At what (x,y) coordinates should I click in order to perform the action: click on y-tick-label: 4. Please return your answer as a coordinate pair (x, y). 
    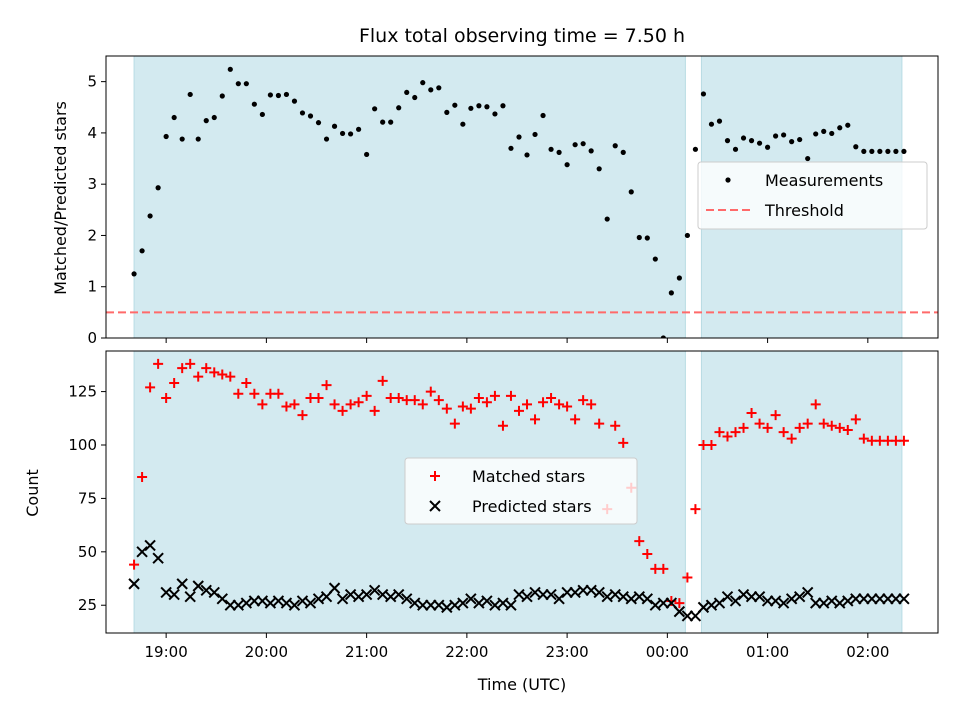
    Looking at the image, I should click on (92, 133).